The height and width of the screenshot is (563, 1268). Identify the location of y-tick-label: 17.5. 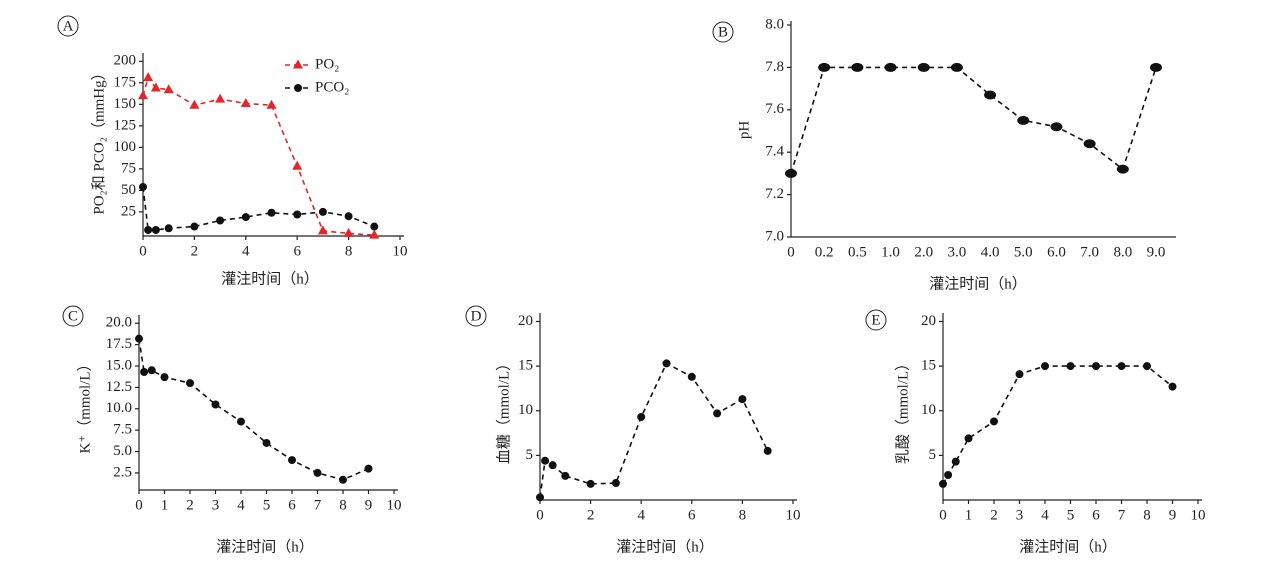
(119, 344).